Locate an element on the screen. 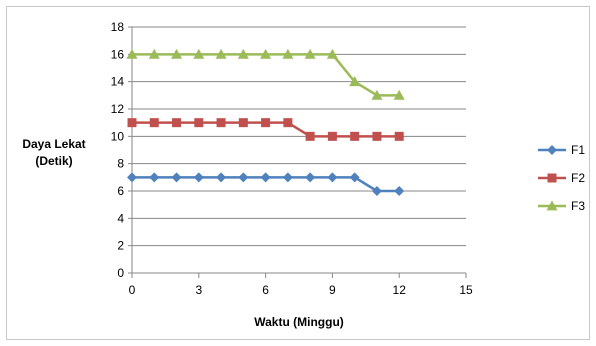 Image resolution: width=596 pixels, height=346 pixels. legend-item-f1: F1 is located at coordinates (561, 150).